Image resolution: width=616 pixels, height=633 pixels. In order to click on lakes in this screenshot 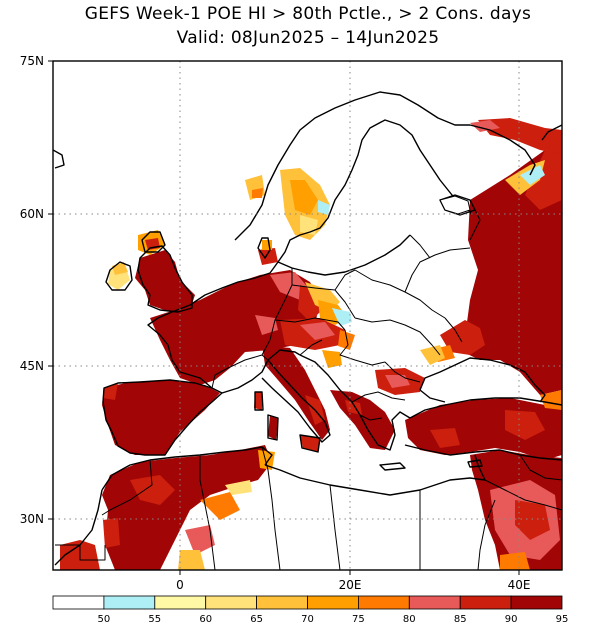, I will do `click(455, 205)`.